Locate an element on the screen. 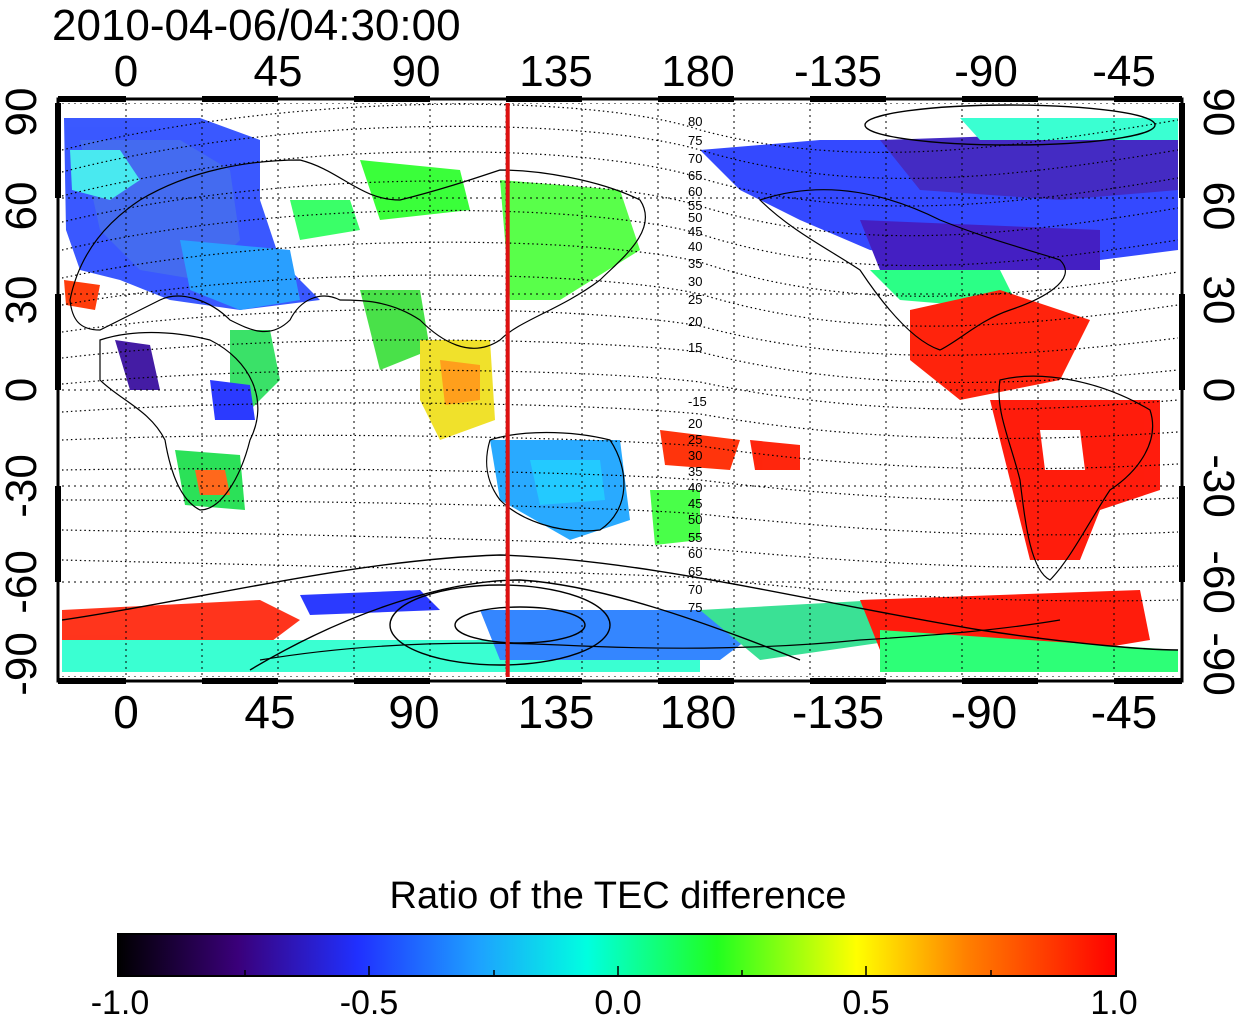 The image size is (1240, 1024). bottom-longitude-ticks: 0 45 90 135 180 -135 -90 -45 is located at coordinates (635, 712).